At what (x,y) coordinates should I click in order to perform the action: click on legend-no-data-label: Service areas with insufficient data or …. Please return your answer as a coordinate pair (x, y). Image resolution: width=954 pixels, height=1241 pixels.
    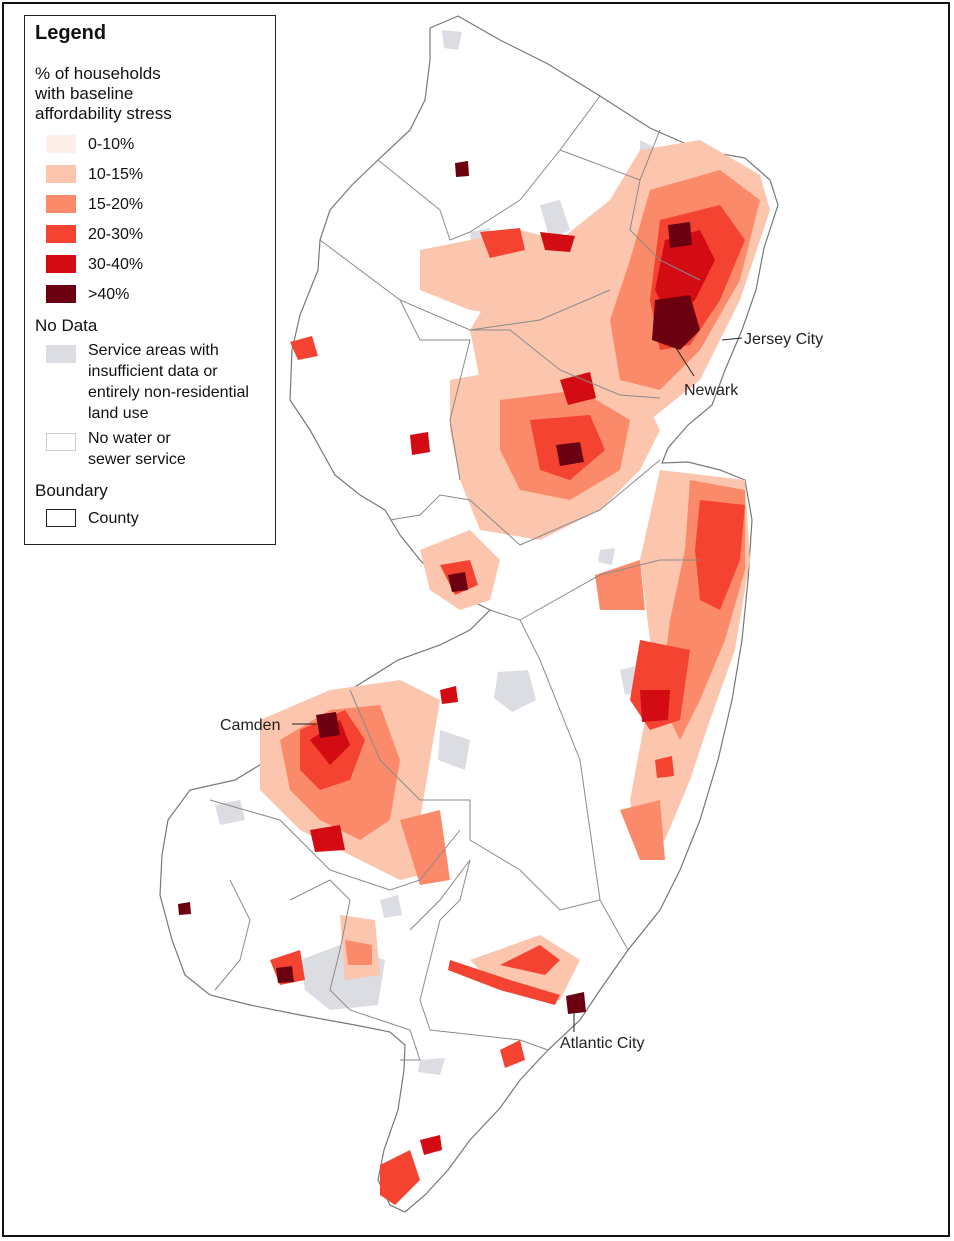
    Looking at the image, I should click on (168, 382).